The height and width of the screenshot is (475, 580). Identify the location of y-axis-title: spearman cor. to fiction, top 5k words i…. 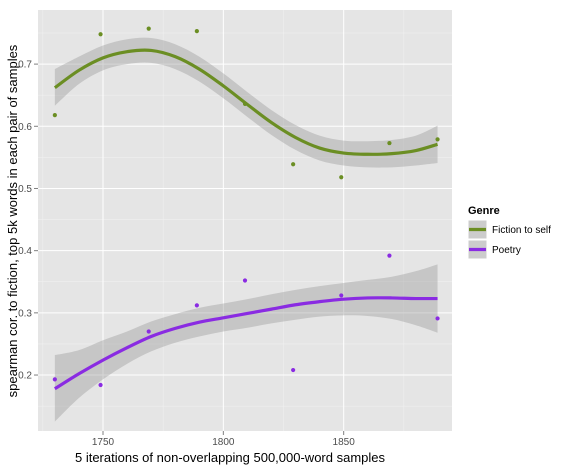
(12, 220).